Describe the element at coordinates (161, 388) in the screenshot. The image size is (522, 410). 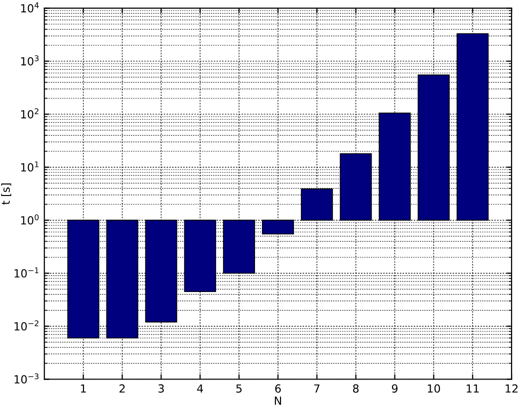
I see `x-tick-label: 3` at that location.